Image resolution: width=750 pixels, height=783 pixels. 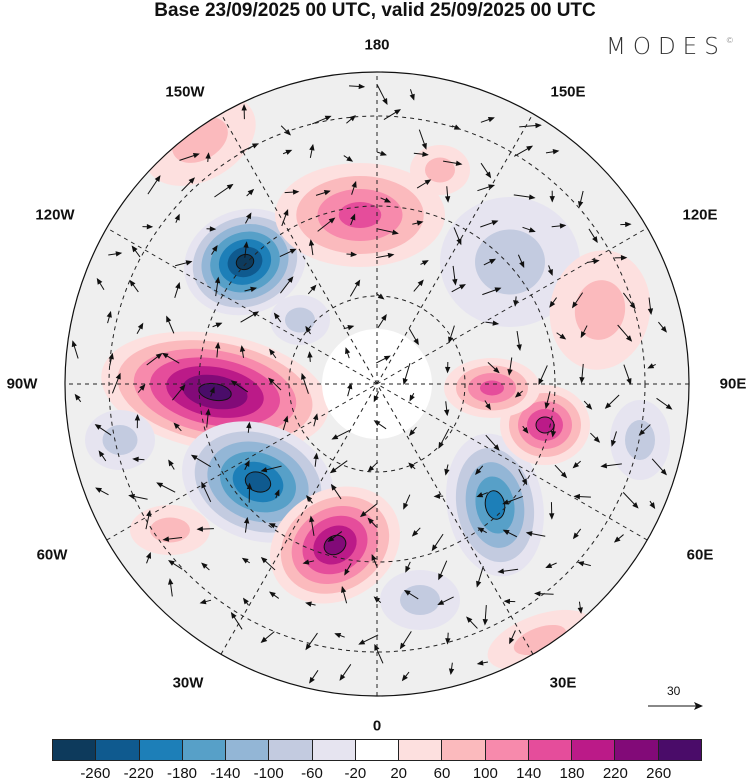 I want to click on colorbar-tick: -180, so click(x=182, y=773).